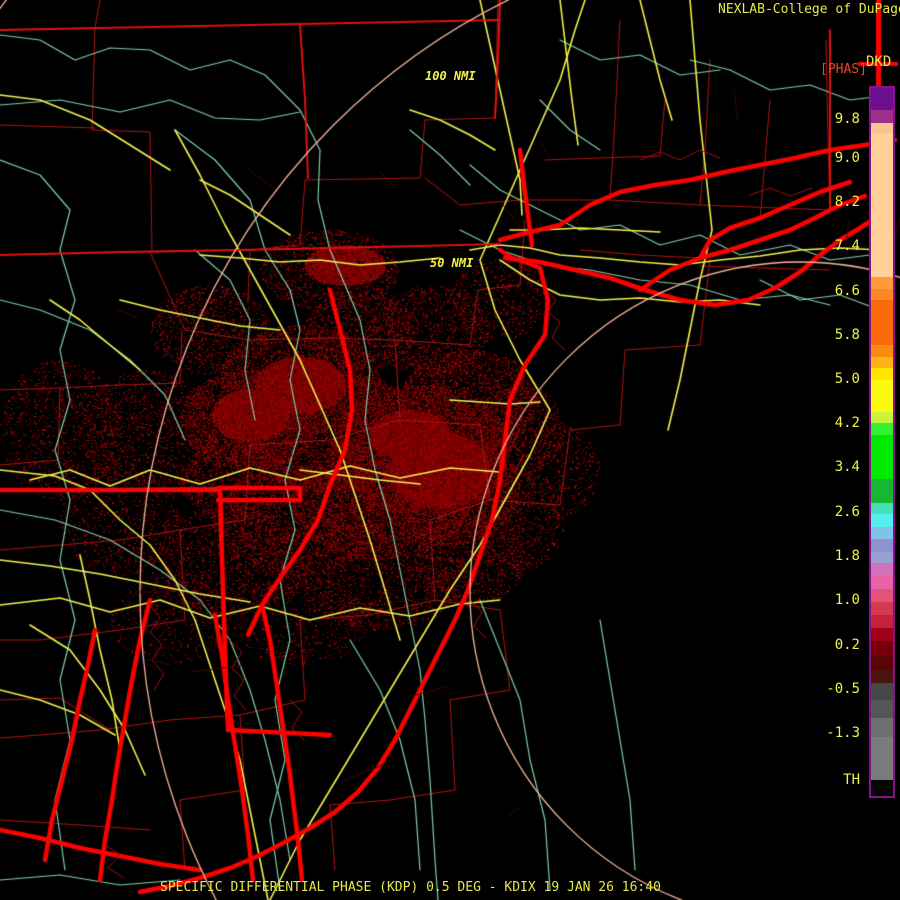 The height and width of the screenshot is (900, 900). What do you see at coordinates (843, 69) in the screenshot?
I see `product-code-label: [PHAS]` at bounding box center [843, 69].